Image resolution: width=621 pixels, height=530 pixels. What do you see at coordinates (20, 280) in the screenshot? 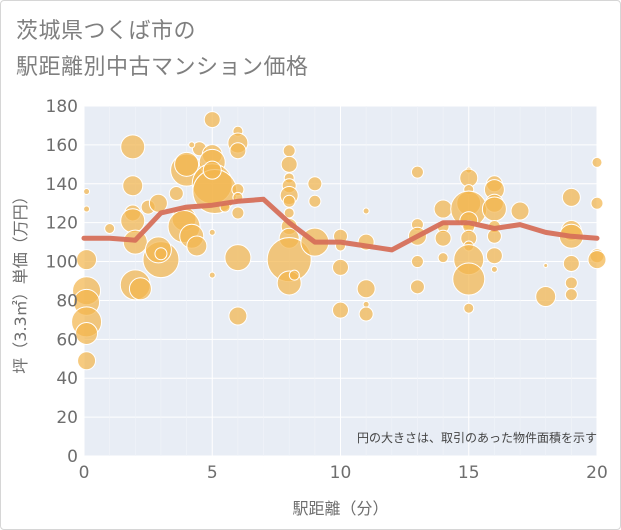
I see `y-axis-label: 坪（3.3㎡）単価（万円）` at bounding box center [20, 280].